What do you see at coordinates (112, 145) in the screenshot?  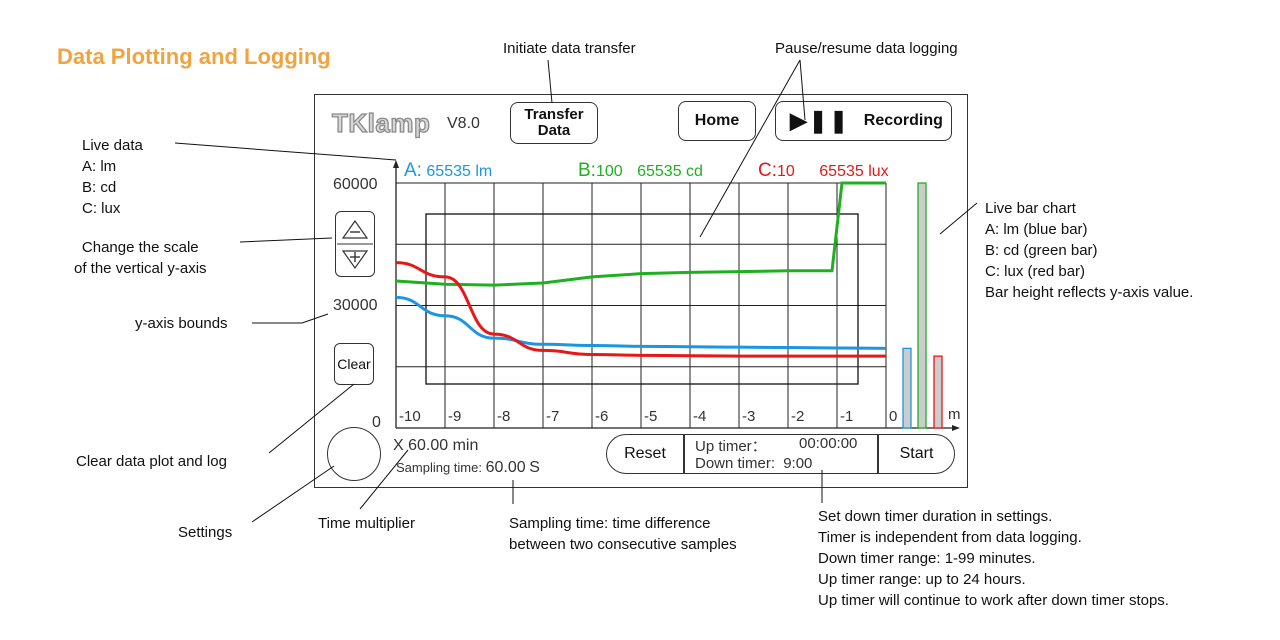 I see `annotation-line: Live data` at bounding box center [112, 145].